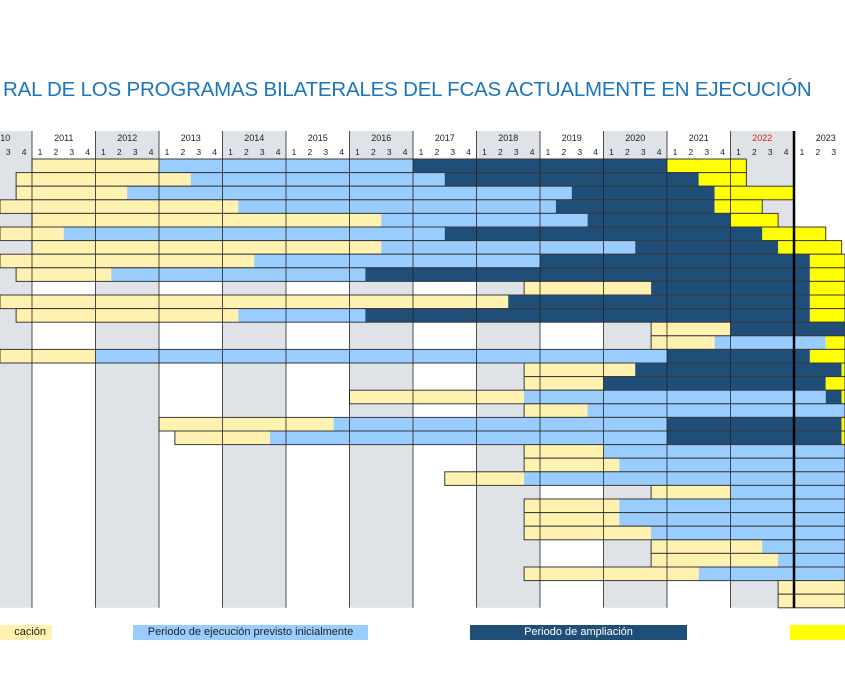  What do you see at coordinates (381, 138) in the screenshot?
I see `year-label-2016: 2016` at bounding box center [381, 138].